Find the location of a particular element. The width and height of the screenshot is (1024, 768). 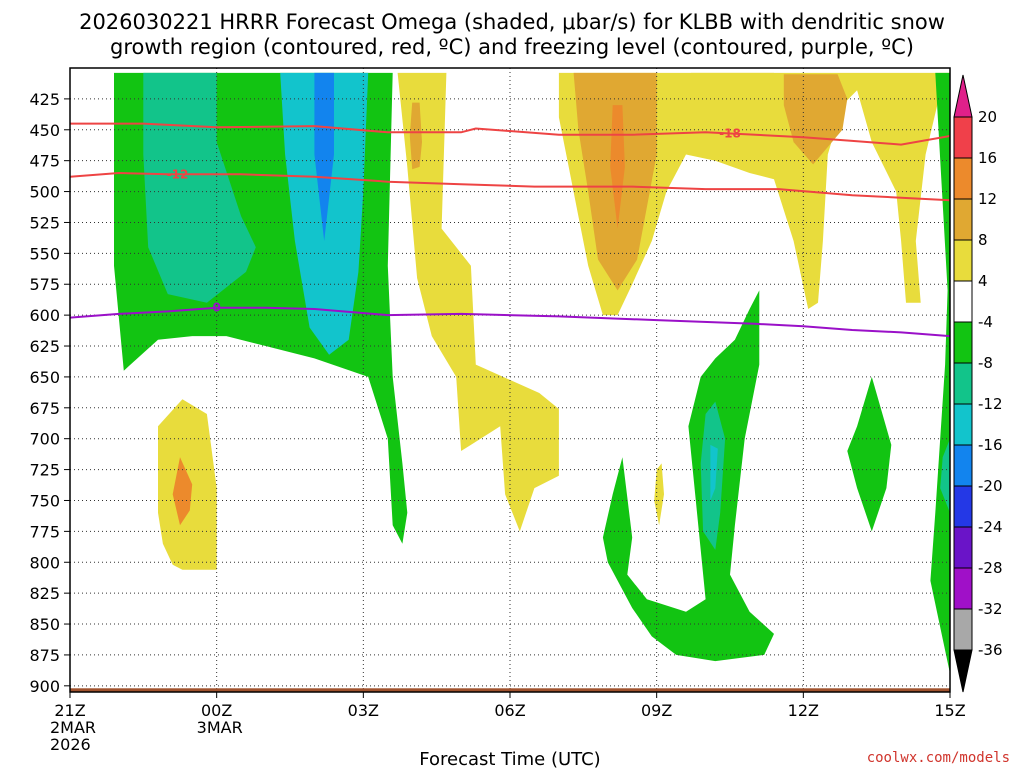

y-tick-label: 825 is located at coordinates (44, 593).